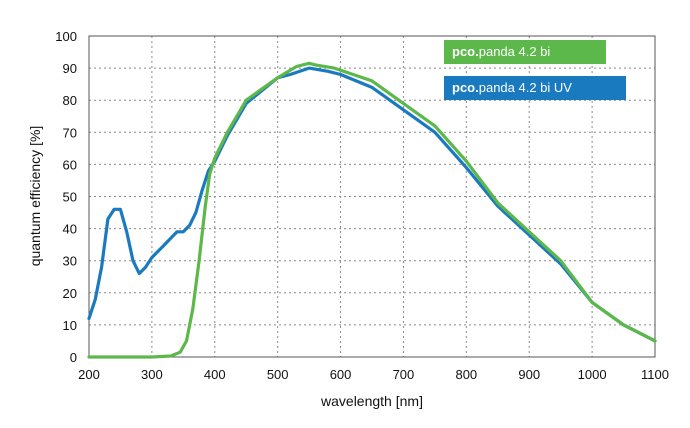 This screenshot has width=690, height=428. I want to click on x-tick-label: 700, so click(404, 374).